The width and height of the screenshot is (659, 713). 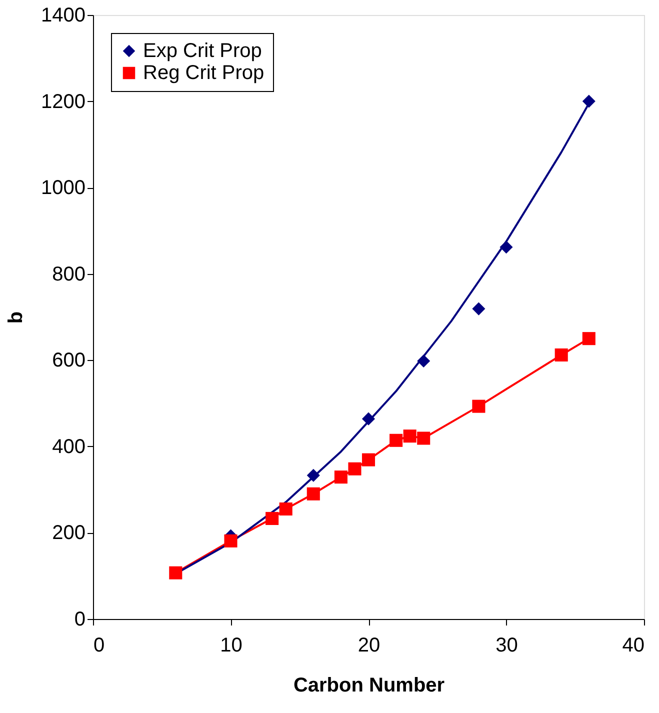 What do you see at coordinates (69, 447) in the screenshot?
I see `y-tick-label: 400` at bounding box center [69, 447].